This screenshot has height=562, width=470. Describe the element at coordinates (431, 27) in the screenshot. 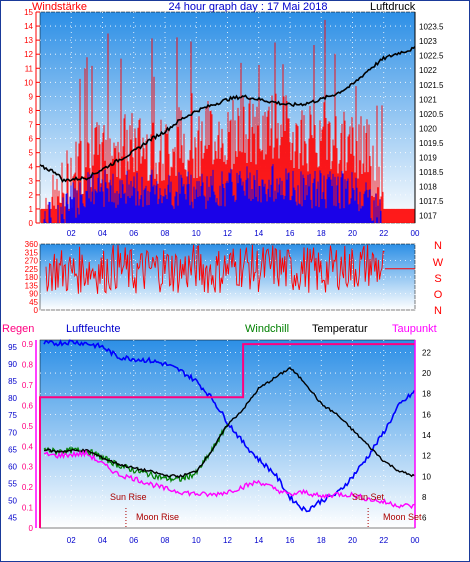

I see `p1-right-tick-13: 1023.5` at that location.